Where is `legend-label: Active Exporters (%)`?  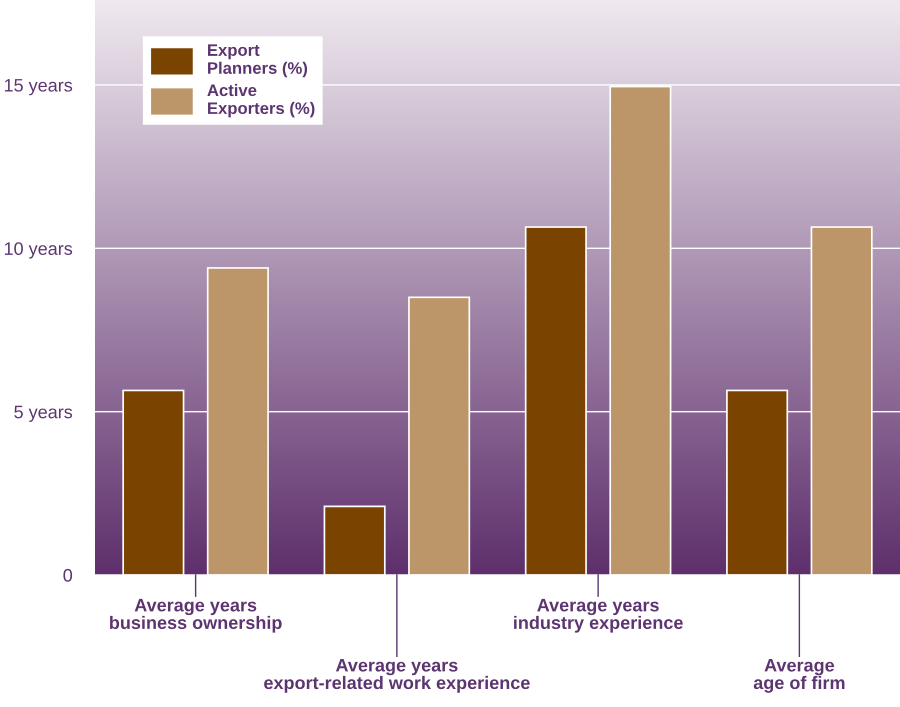 legend-label: Active Exporters (%) is located at coordinates (260, 101).